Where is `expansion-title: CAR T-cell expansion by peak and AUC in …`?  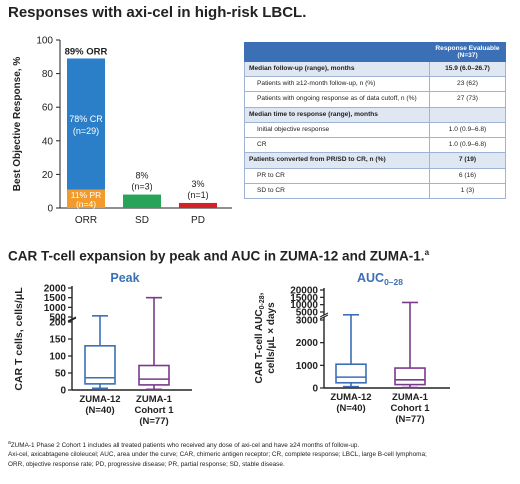
expansion-title: CAR T-cell expansion by peak and AUC in … is located at coordinates (218, 256).